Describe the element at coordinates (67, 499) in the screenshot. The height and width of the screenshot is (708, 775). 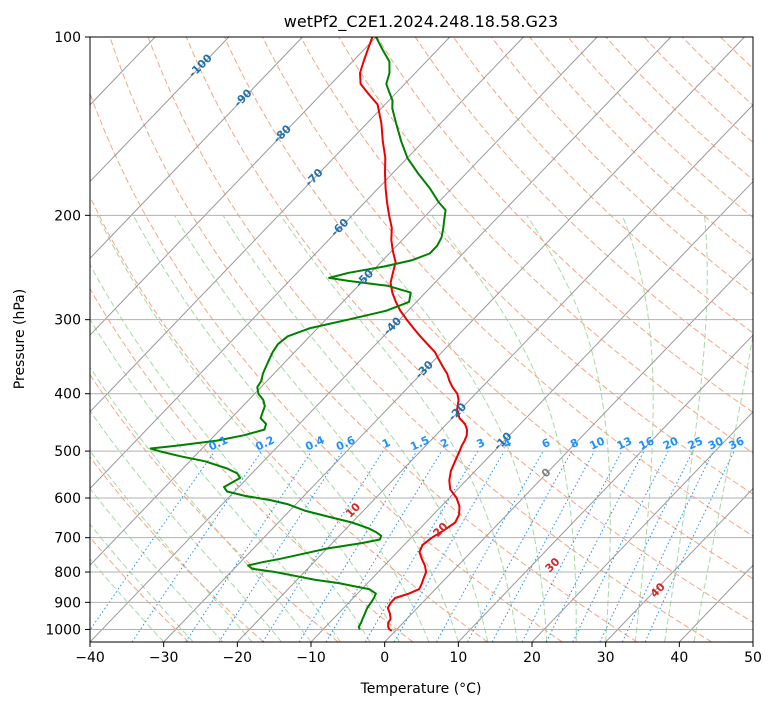
I see `y-tick-label: 600` at that location.